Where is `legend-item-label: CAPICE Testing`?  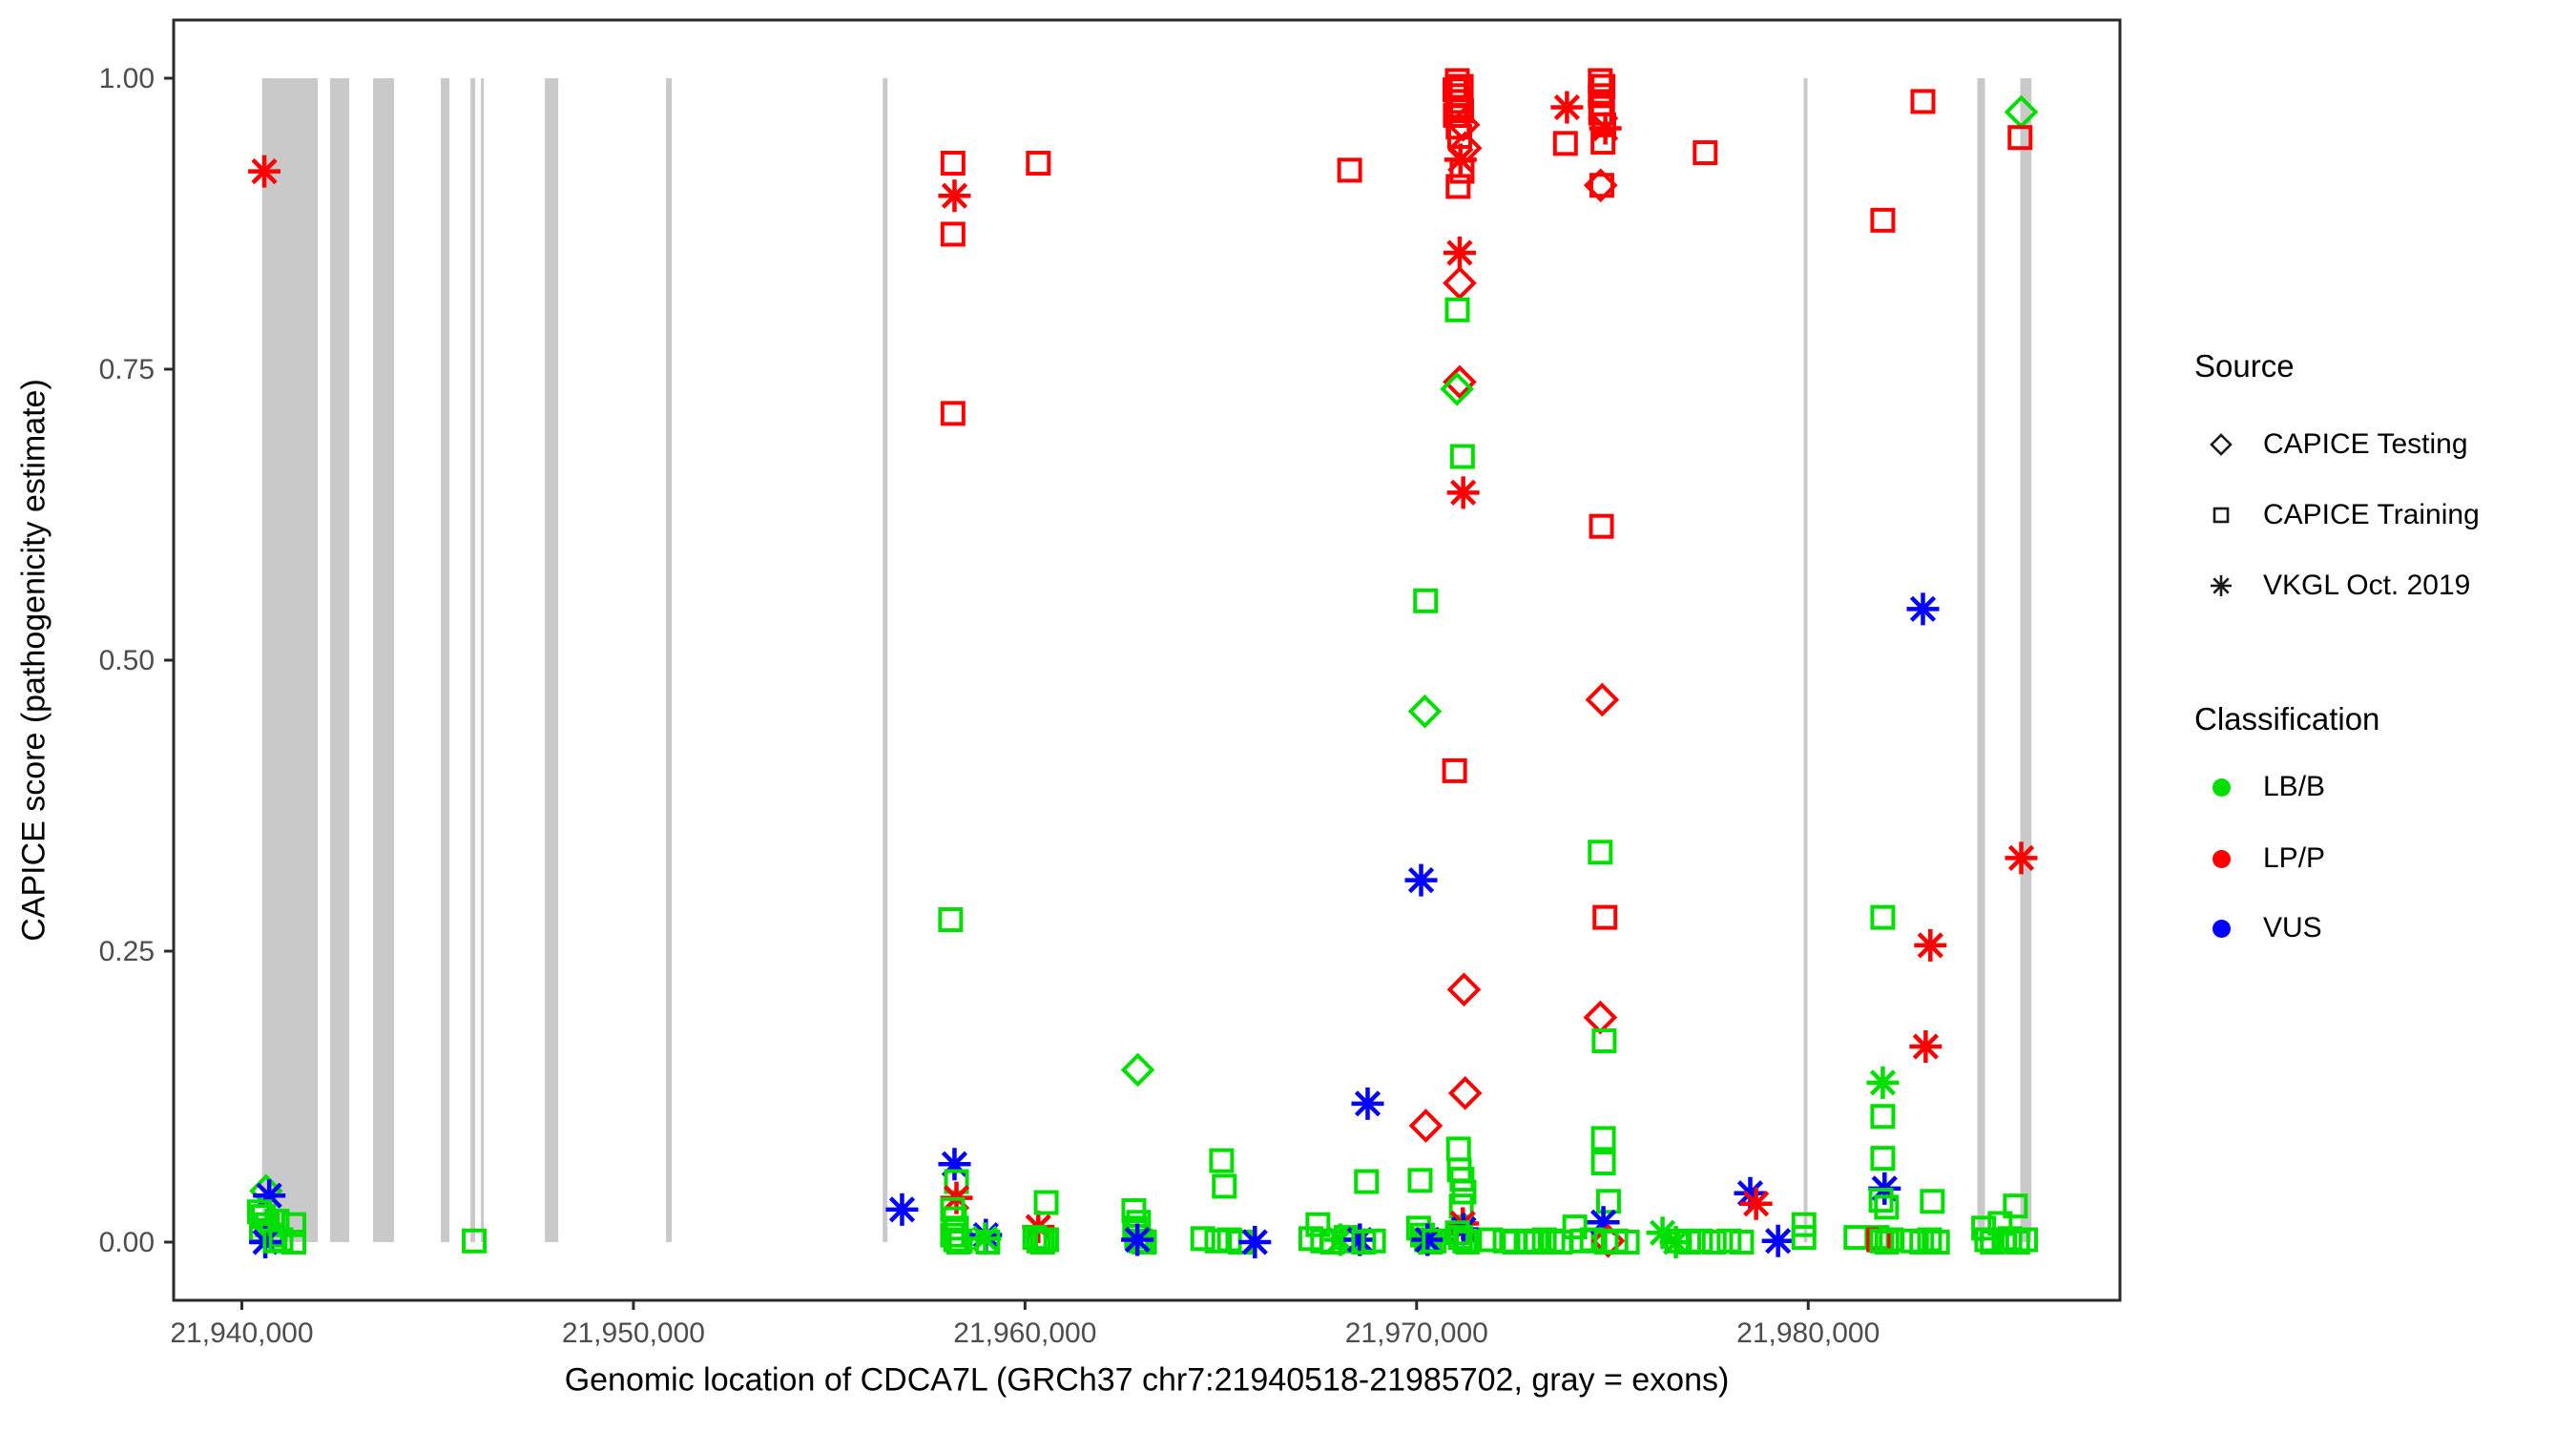 legend-item-label: CAPICE Testing is located at coordinates (2365, 444).